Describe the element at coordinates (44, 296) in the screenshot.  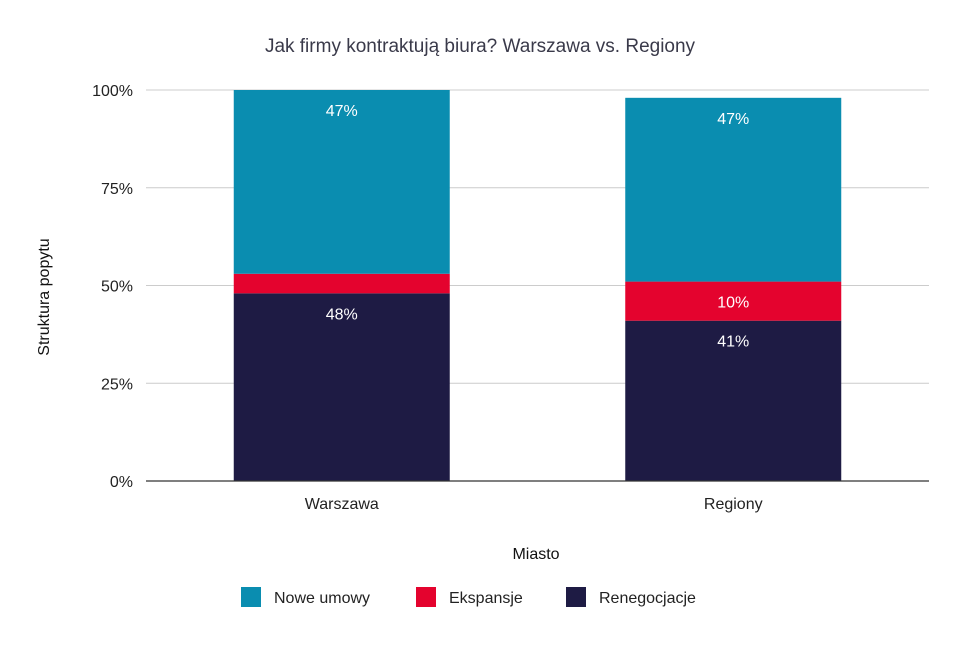
I see `y-axis-title: Struktura popytu` at that location.